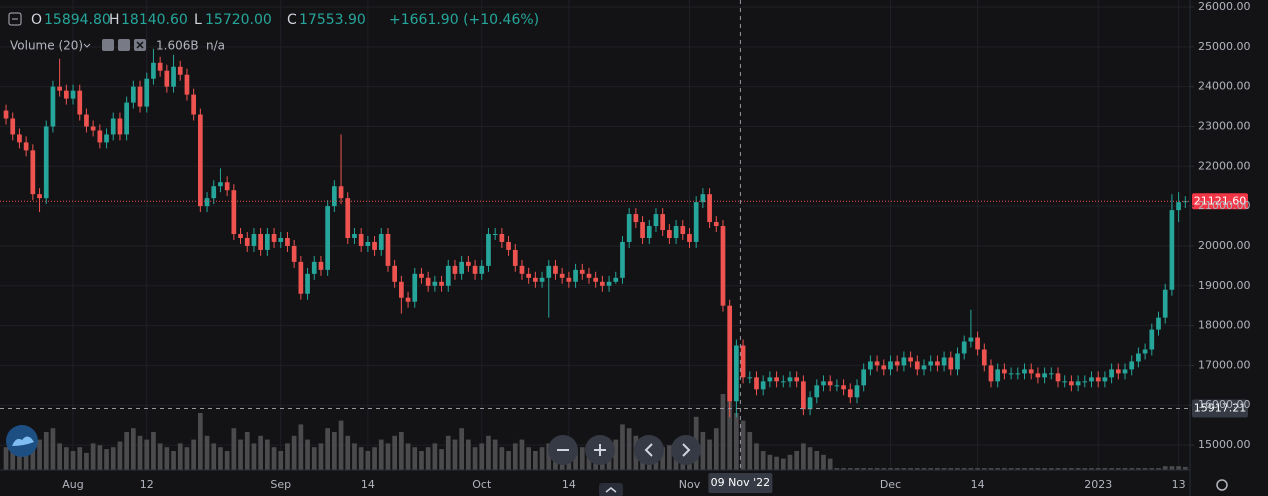 The height and width of the screenshot is (496, 1268). I want to click on volume-eye-button, so click(108, 45).